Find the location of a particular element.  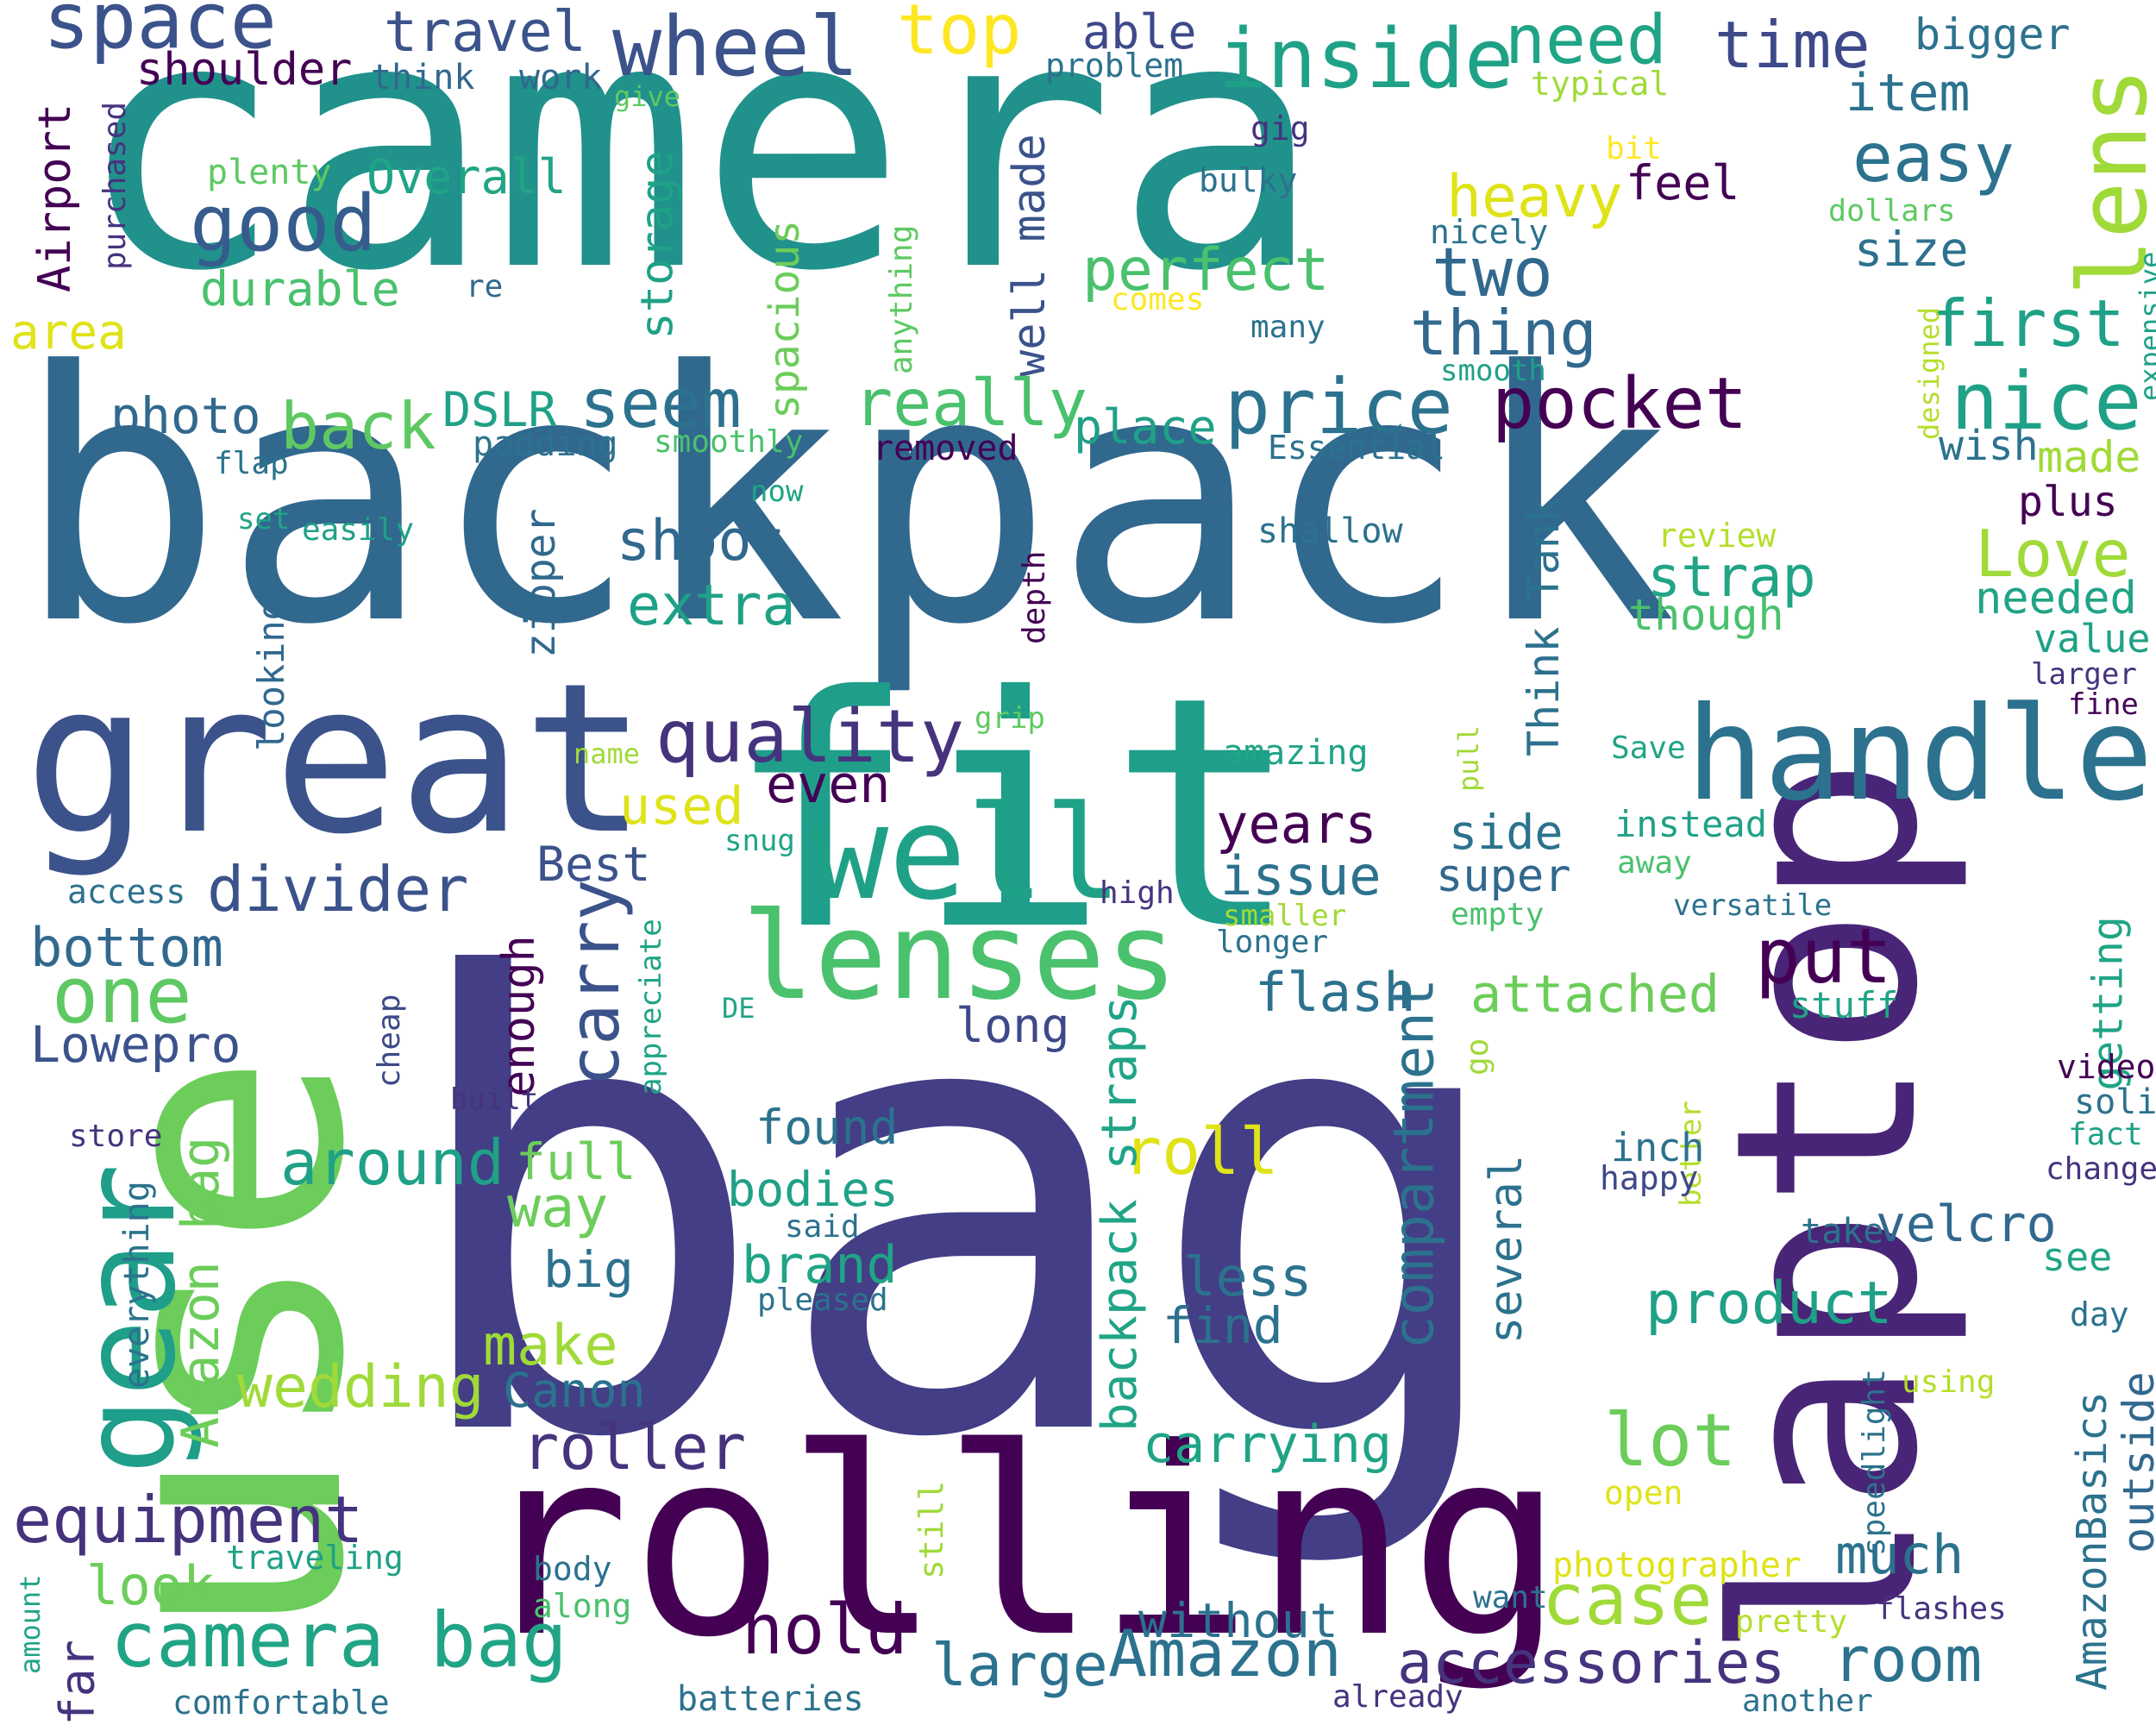

word-accessories: accessories is located at coordinates (1591, 1663).